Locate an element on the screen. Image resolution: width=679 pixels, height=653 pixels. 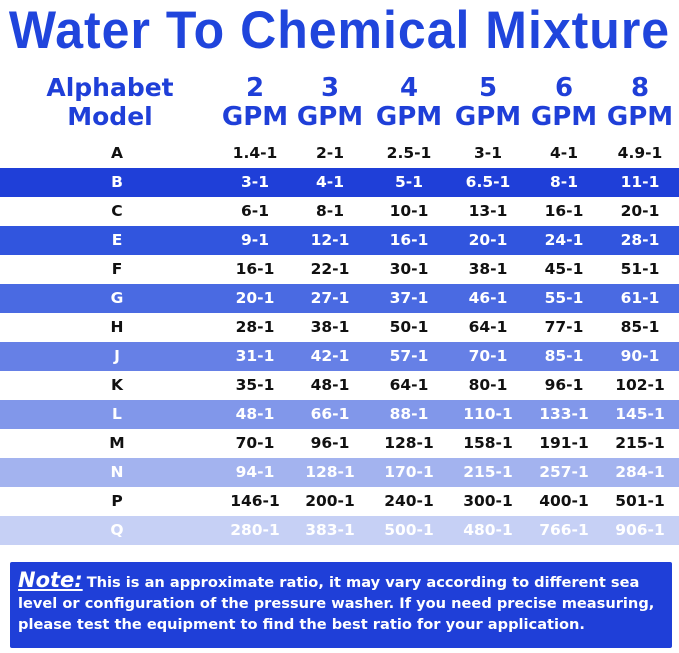
gpm-column-header: 2 GPM is located at coordinates (255, 104).